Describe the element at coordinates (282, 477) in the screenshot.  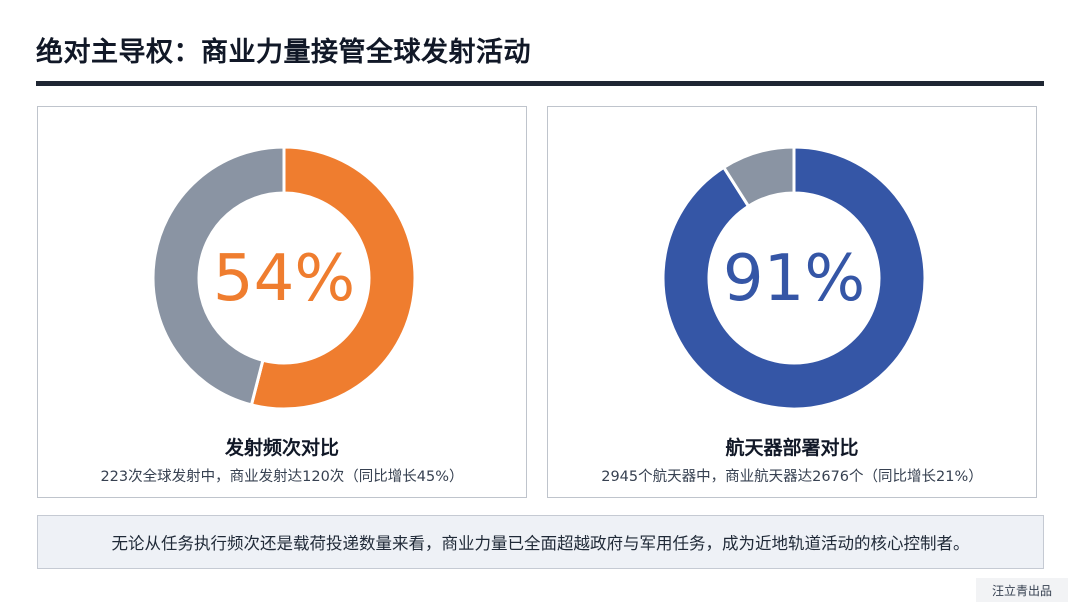
I see `launch-frequency-subtitle: 223次全球发射中，商业发射达120次（同比增长45%）` at that location.